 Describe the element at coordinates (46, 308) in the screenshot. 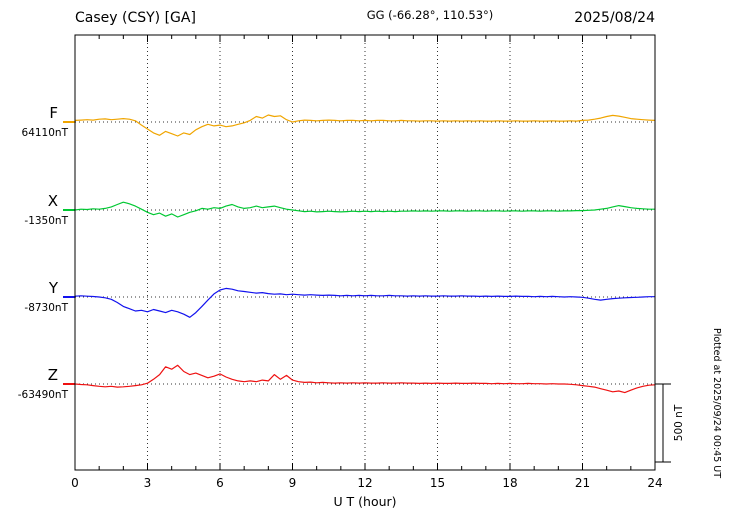

I see `series-baseline-value-Y: -8730nT` at that location.